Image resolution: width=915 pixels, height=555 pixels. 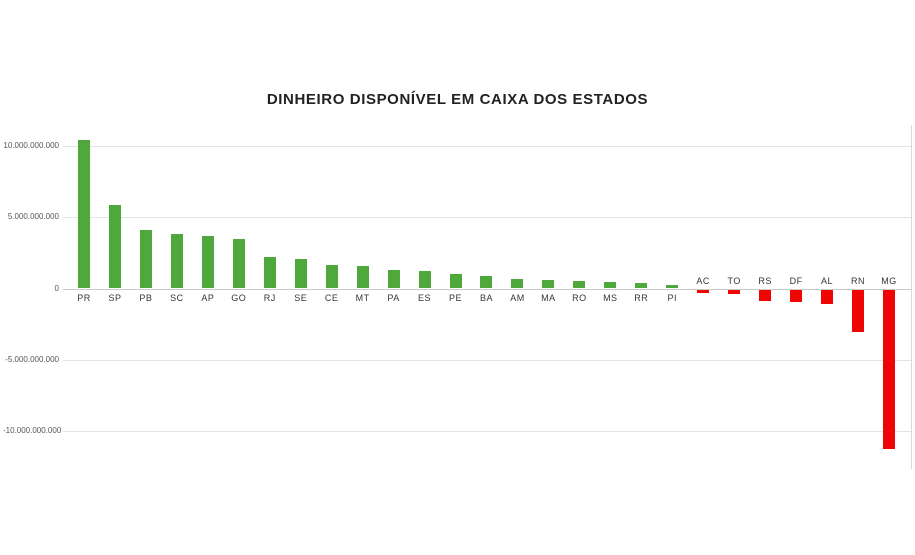 What do you see at coordinates (734, 280) in the screenshot?
I see `category-label-TO: TO` at bounding box center [734, 280].